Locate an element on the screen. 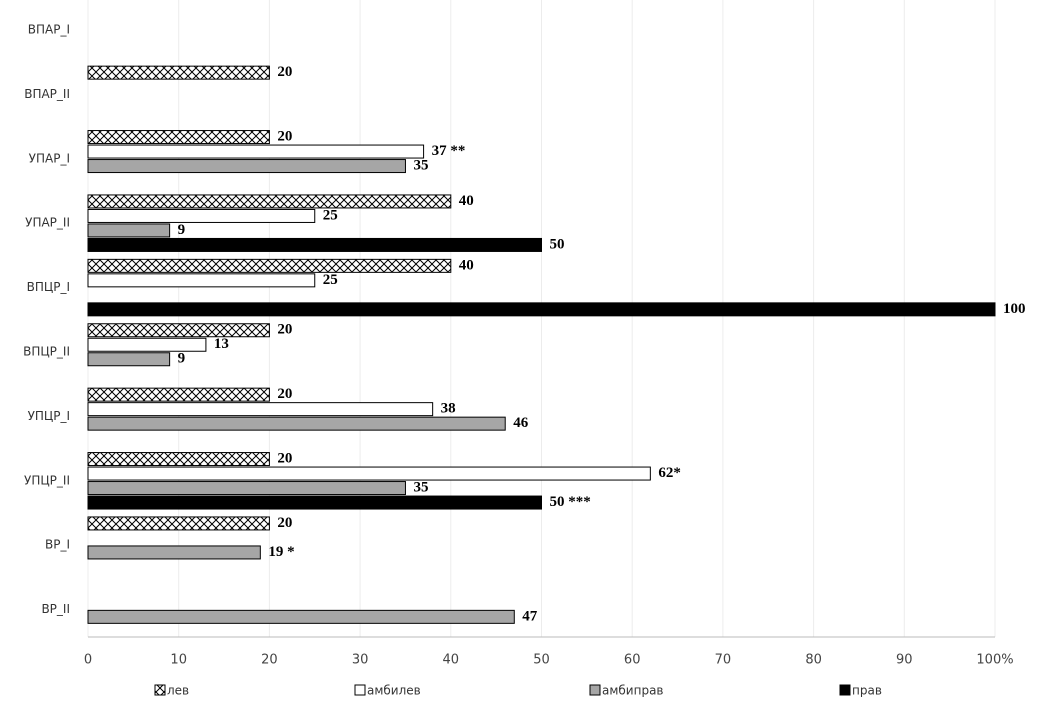 This screenshot has width=1047, height=712. x-tick-label: 10 is located at coordinates (178, 660).